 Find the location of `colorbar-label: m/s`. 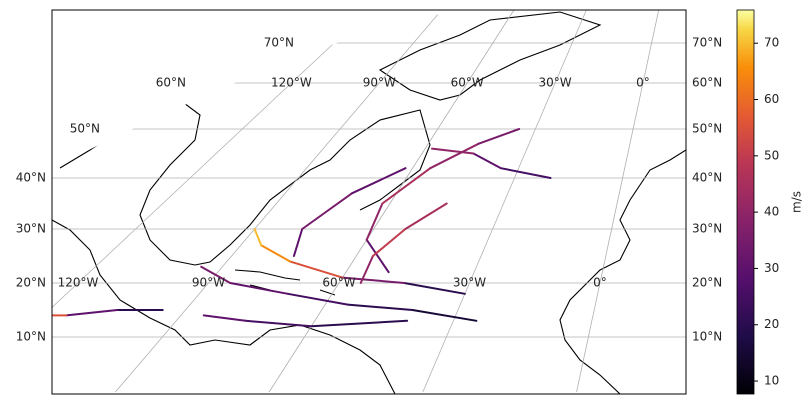

colorbar-label: m/s is located at coordinates (797, 202).